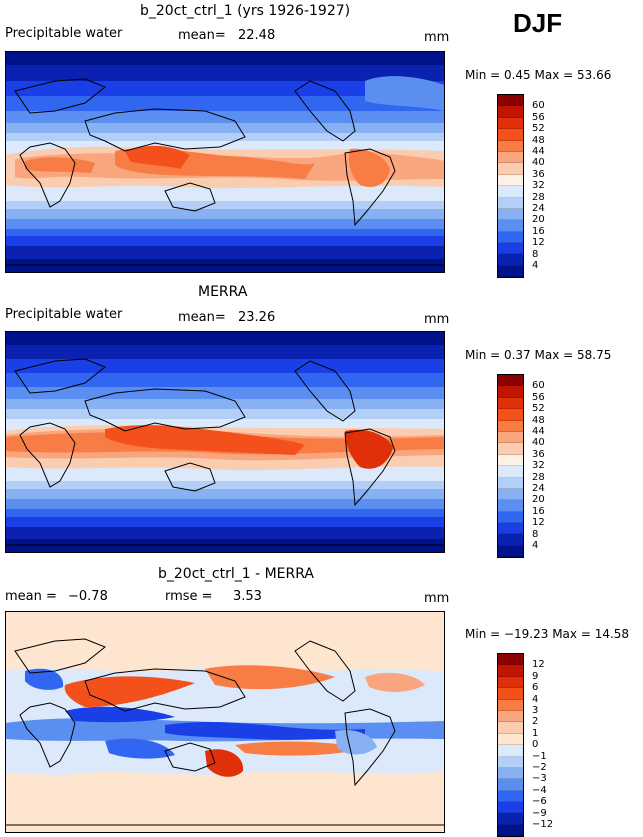 This screenshot has width=643, height=837. What do you see at coordinates (547, 634) in the screenshot?
I see `panel-diff-minmax: Min = −19.23 Max = 14.58` at bounding box center [547, 634].